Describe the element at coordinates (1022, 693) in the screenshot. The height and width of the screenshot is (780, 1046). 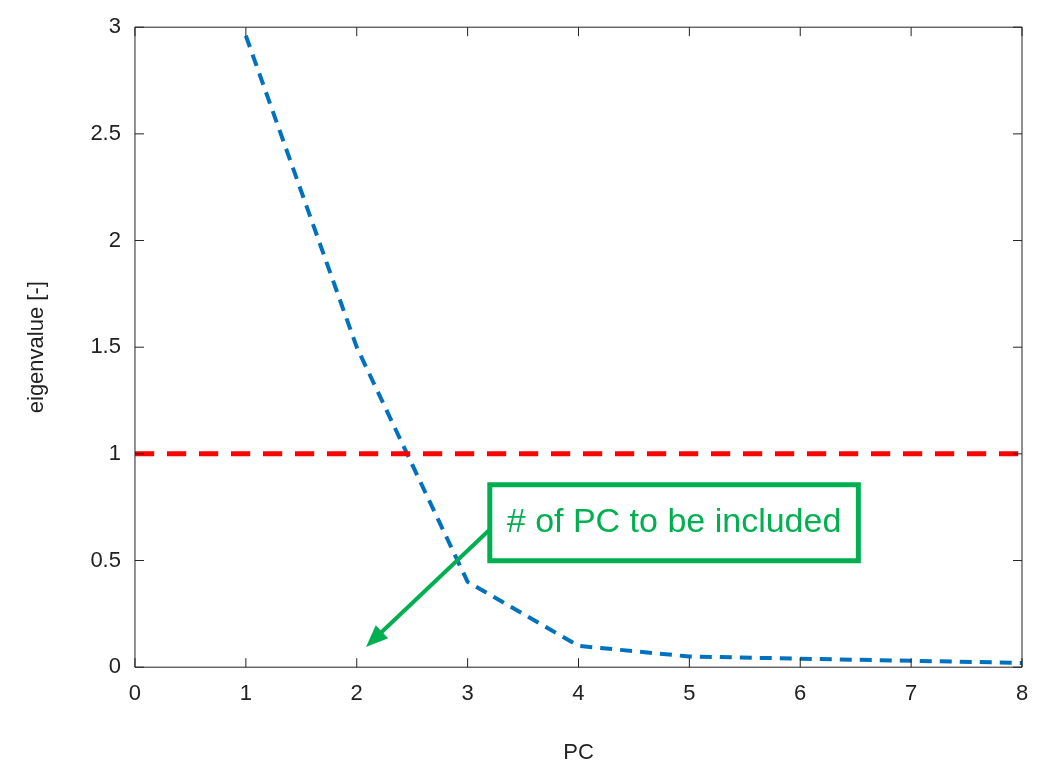
I see `x-tick-label: 8` at that location.